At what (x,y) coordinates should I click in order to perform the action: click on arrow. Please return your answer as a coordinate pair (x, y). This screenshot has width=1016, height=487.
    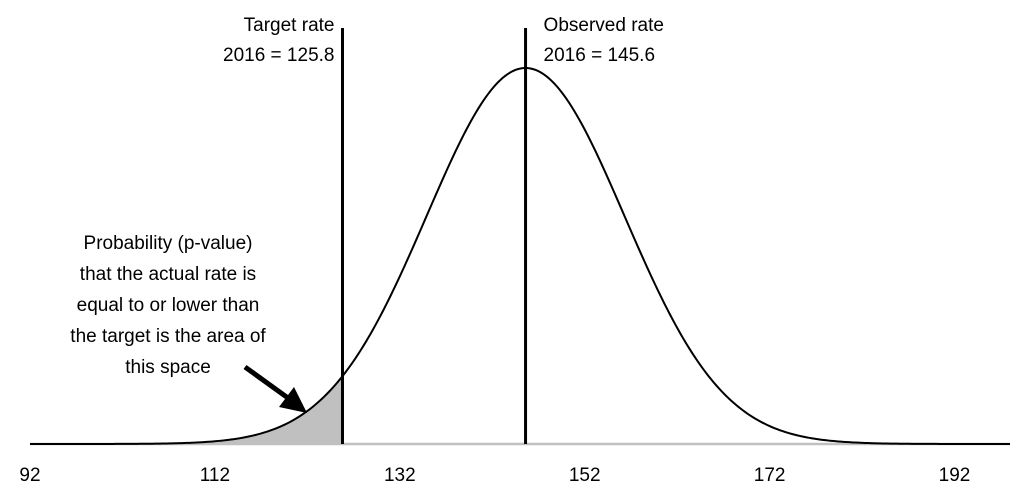
    Looking at the image, I should click on (275, 388).